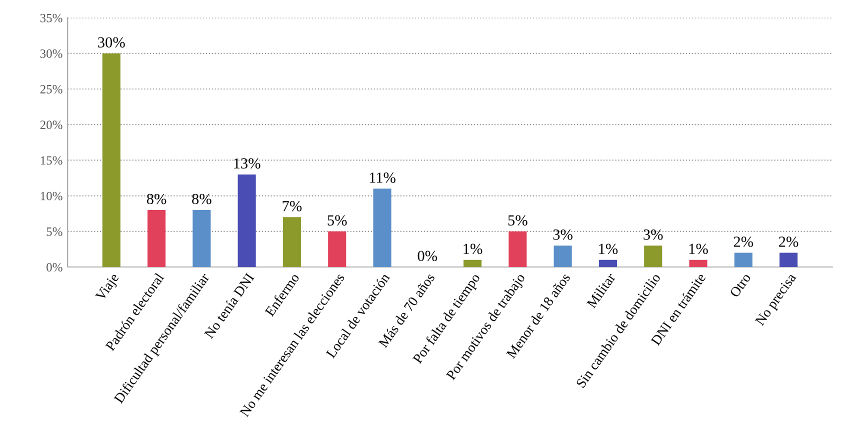 The width and height of the screenshot is (845, 445). Describe the element at coordinates (51, 89) in the screenshot. I see `y-tick-label: 25%` at that location.